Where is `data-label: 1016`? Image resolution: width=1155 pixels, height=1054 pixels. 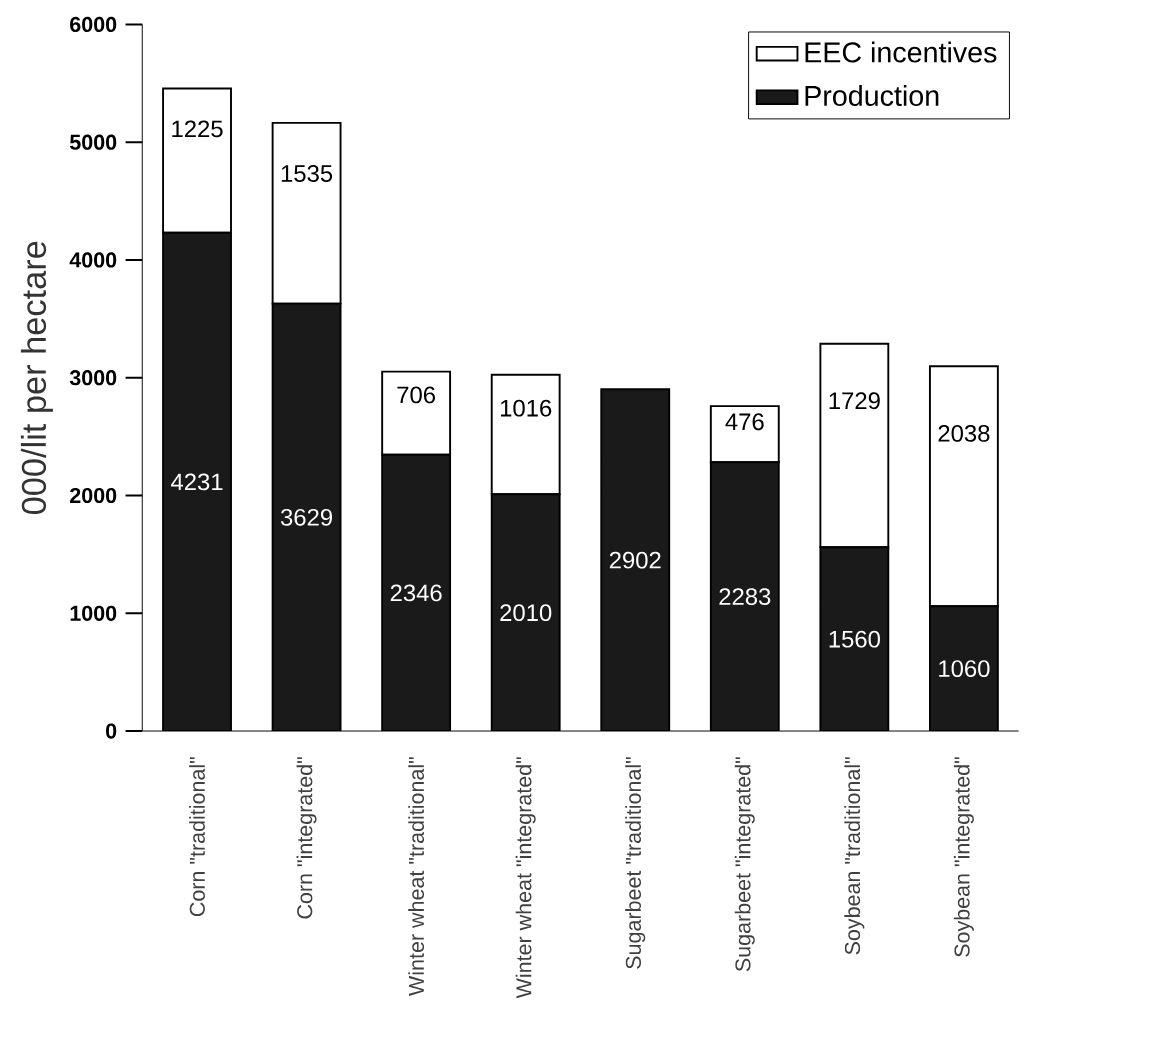 data-label: 1016 is located at coordinates (526, 408).